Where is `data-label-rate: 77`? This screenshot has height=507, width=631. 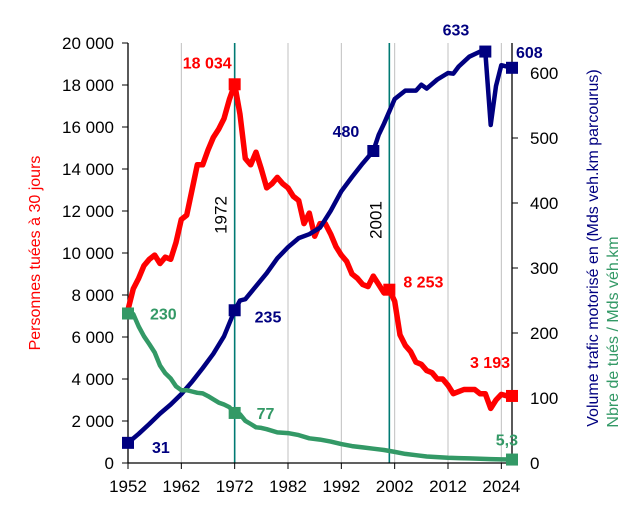 data-label-rate: 77 is located at coordinates (266, 414).